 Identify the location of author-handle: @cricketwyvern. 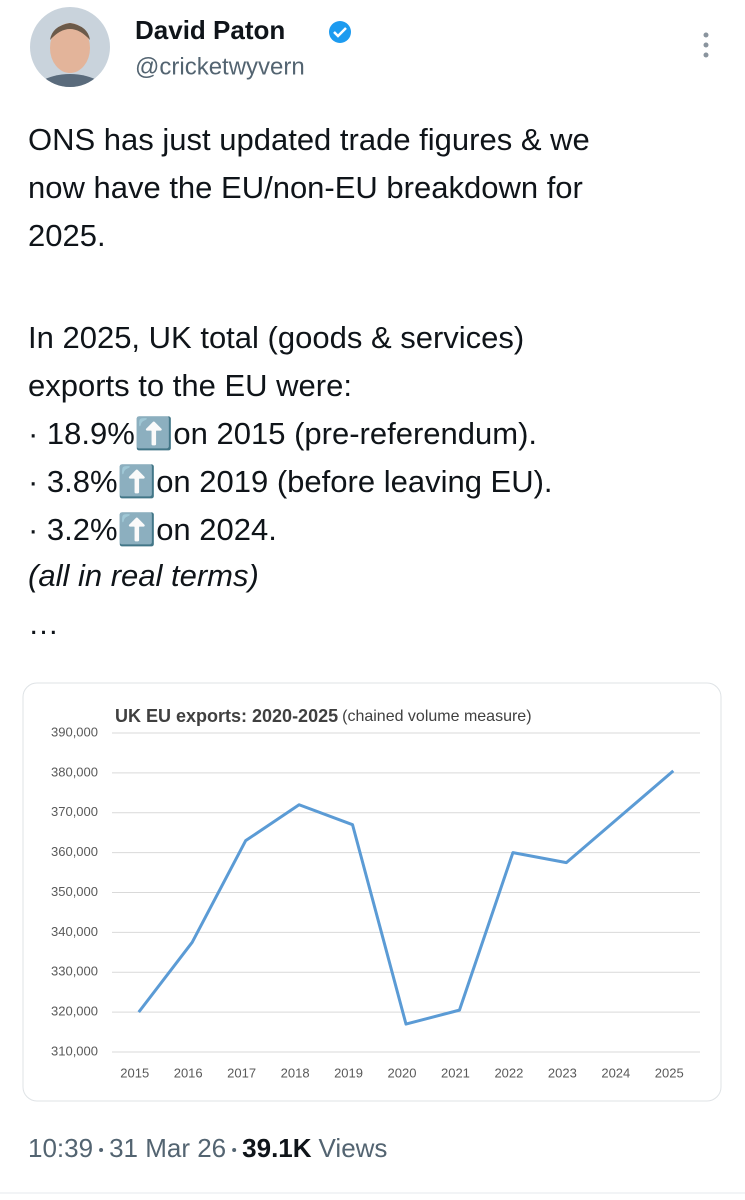
(220, 66).